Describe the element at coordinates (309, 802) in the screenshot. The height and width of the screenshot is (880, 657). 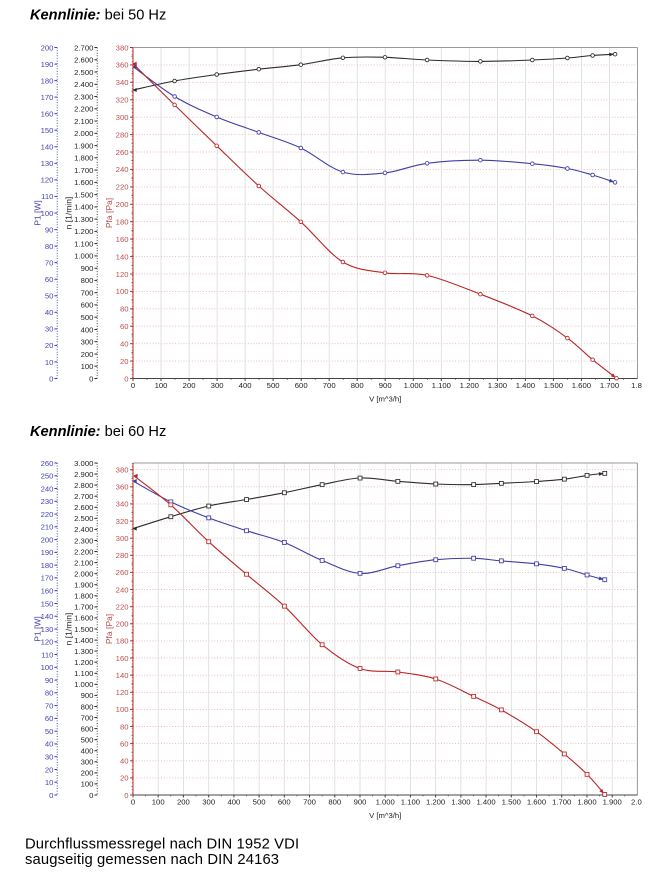
I see `svg-text: 700` at that location.